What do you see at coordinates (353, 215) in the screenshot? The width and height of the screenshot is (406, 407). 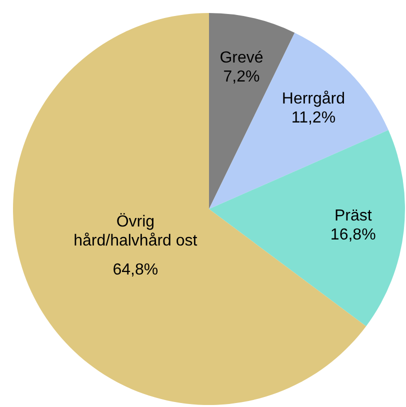 I see `slice-label: Präst` at bounding box center [353, 215].